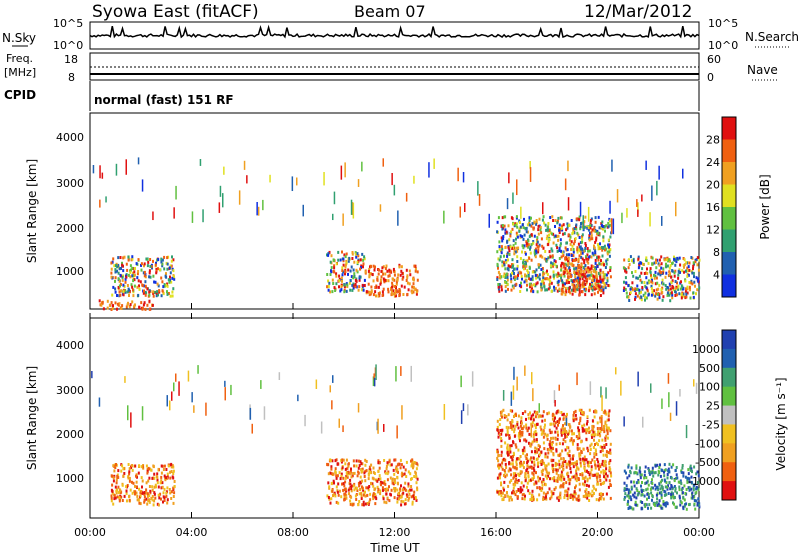 The width and height of the screenshot is (800, 554). Describe the element at coordinates (70, 345) in the screenshot. I see `velocity-ytick-4000: 4000` at that location.